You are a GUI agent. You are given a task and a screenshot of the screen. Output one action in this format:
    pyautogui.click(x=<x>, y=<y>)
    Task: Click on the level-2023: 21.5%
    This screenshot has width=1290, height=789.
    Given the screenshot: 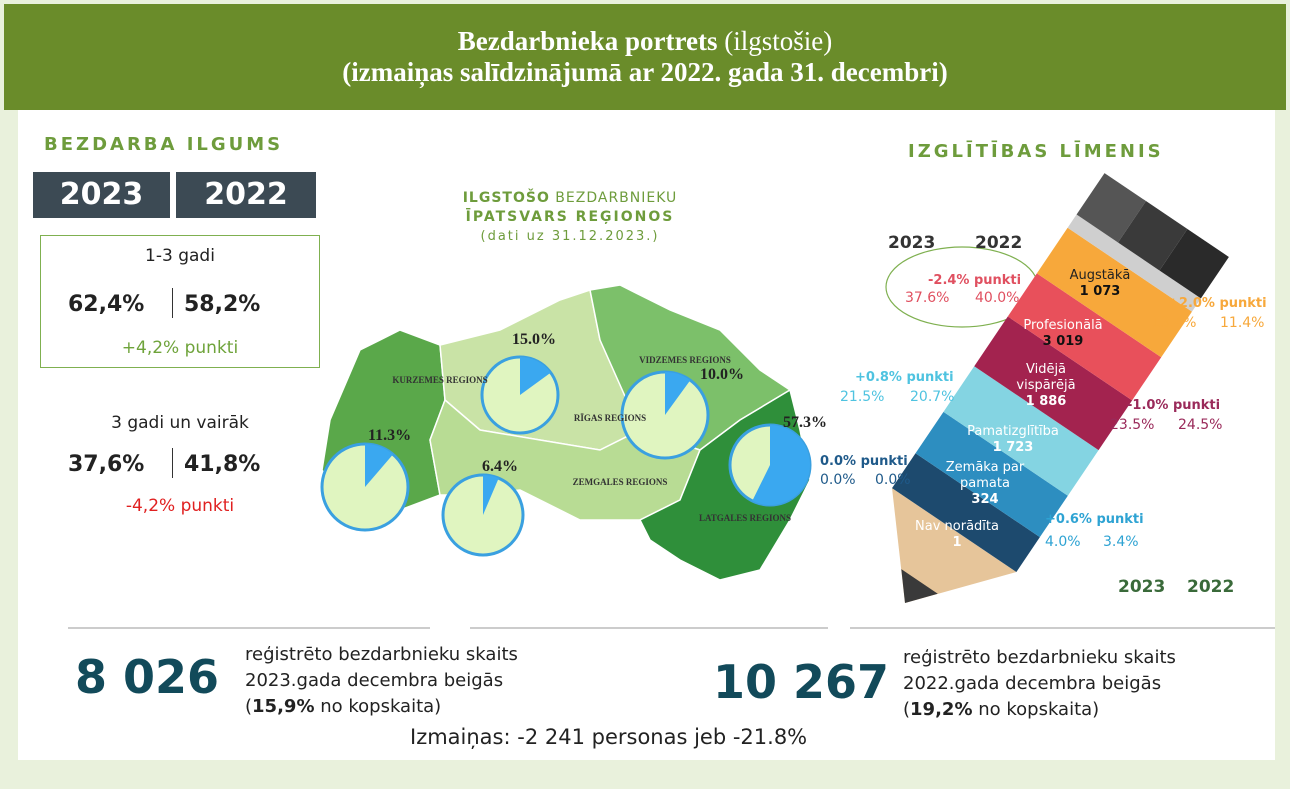 What is the action you would take?
    pyautogui.click(x=862, y=397)
    